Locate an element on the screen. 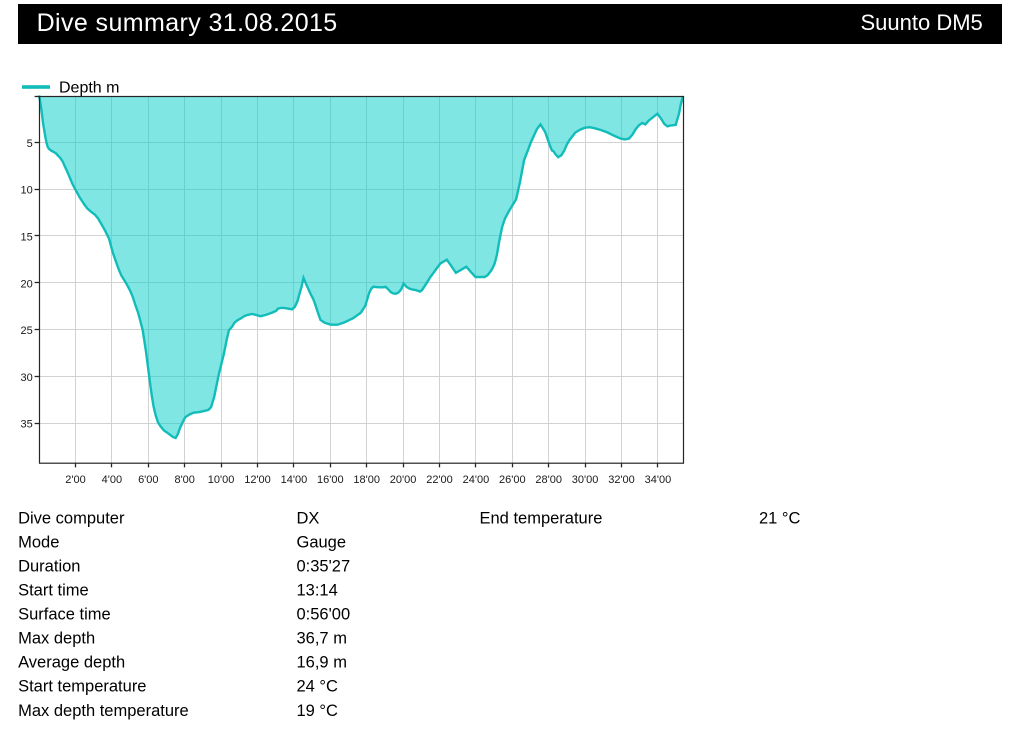 The height and width of the screenshot is (737, 1024). svg-text: Duration is located at coordinates (49, 566).